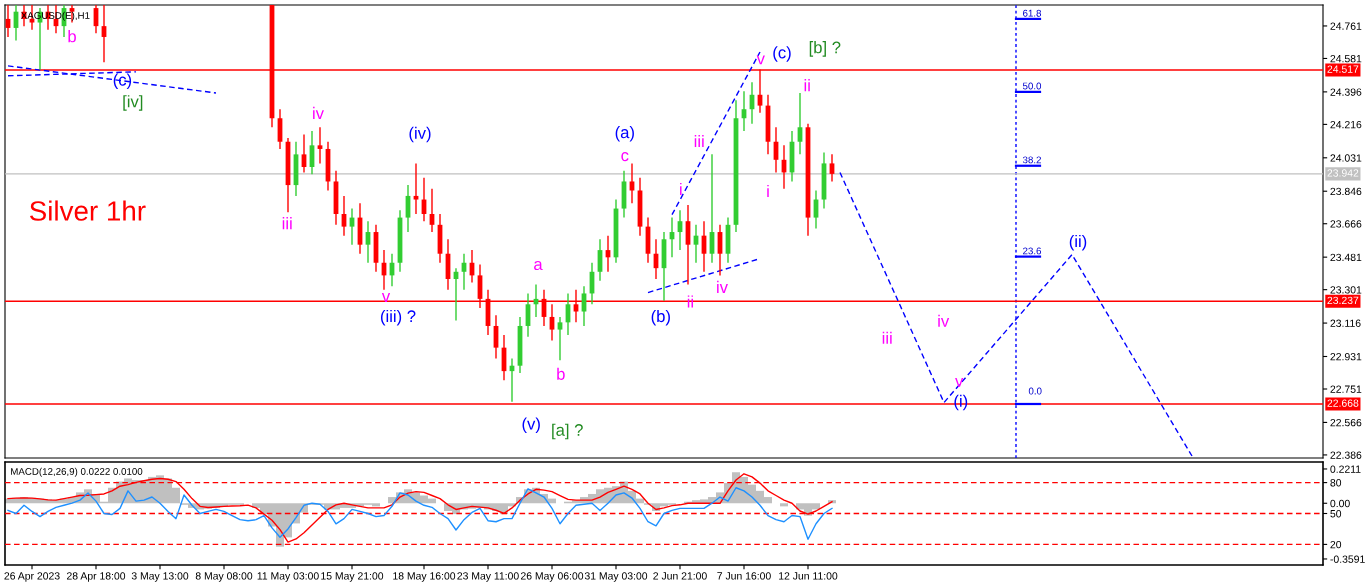 The image size is (1366, 588). What do you see at coordinates (160, 577) in the screenshot?
I see `x-tick-label: 3 May 13:00` at bounding box center [160, 577].